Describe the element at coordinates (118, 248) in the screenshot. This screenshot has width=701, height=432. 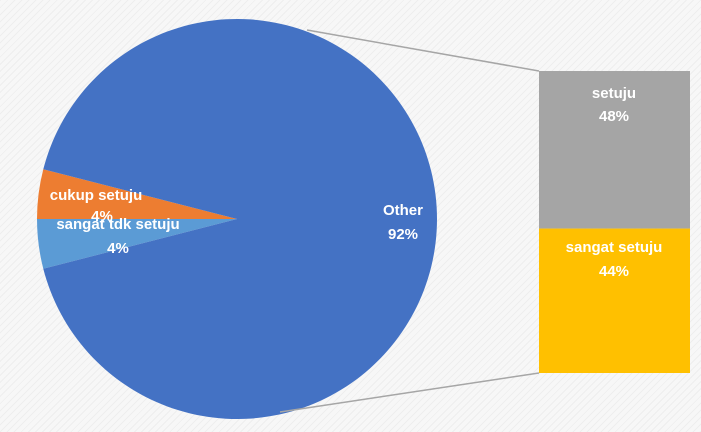
I see `pie-label-sangat-tdk-setuju-value: 4%` at that location.